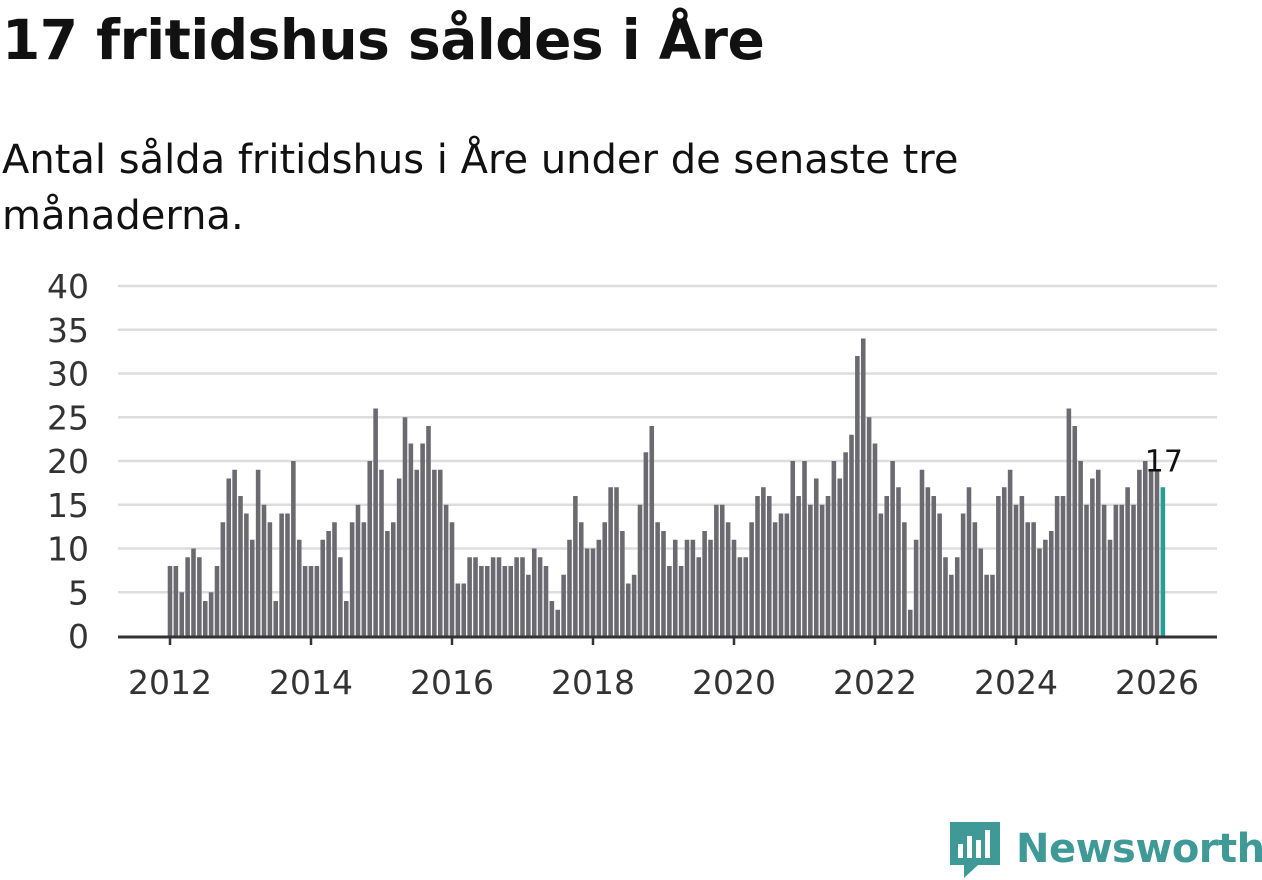  Describe the element at coordinates (78, 636) in the screenshot. I see `y-tick-label: 0` at that location.